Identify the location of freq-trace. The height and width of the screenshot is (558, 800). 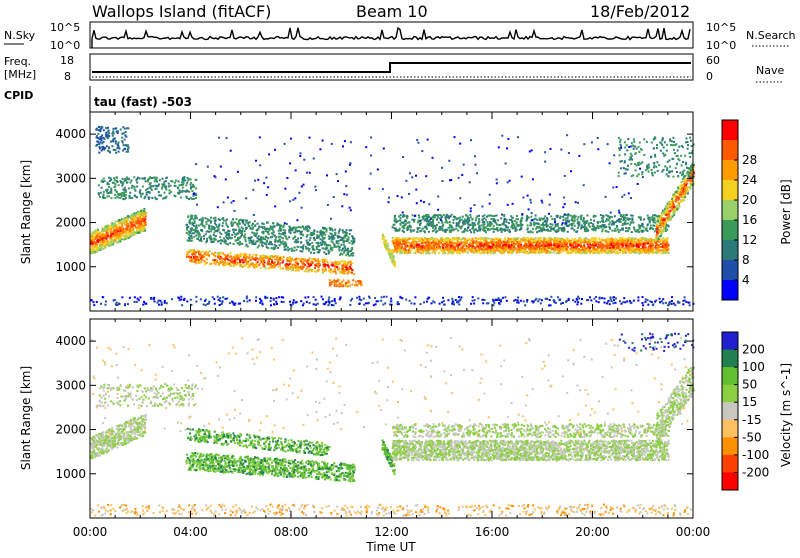
(391, 67).